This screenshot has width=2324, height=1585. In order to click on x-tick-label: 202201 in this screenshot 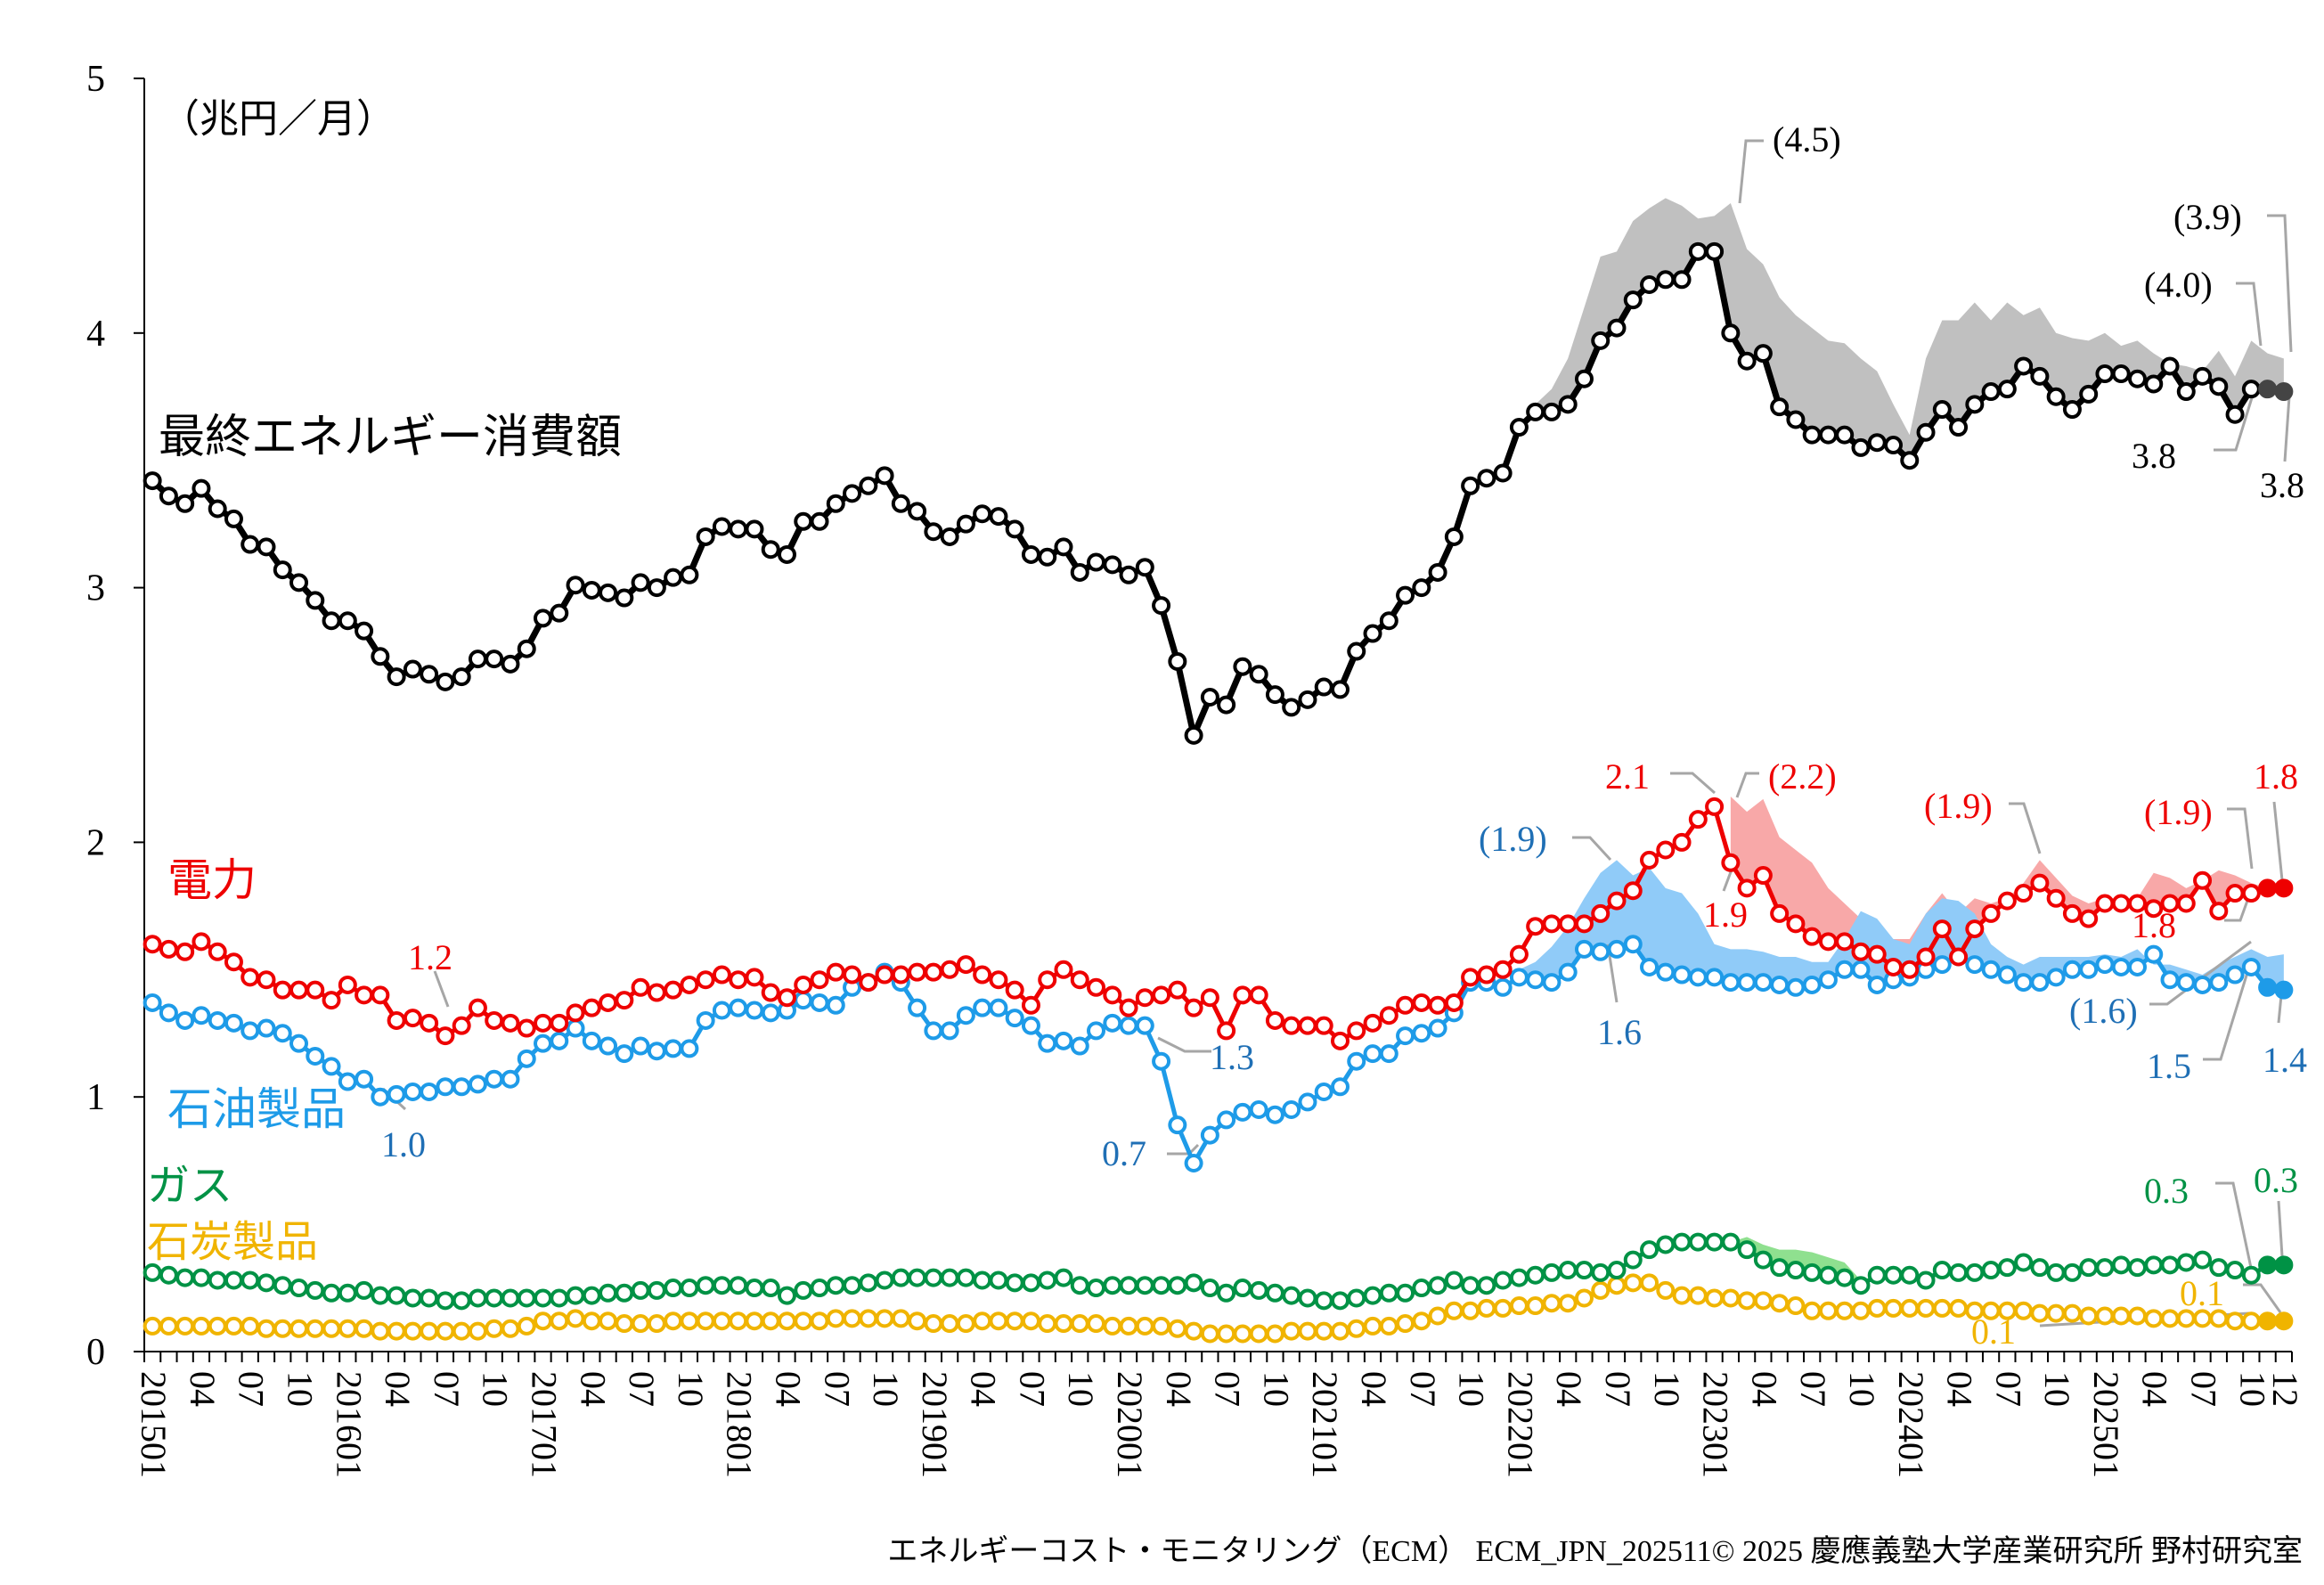, I will do `click(1520, 1425)`.